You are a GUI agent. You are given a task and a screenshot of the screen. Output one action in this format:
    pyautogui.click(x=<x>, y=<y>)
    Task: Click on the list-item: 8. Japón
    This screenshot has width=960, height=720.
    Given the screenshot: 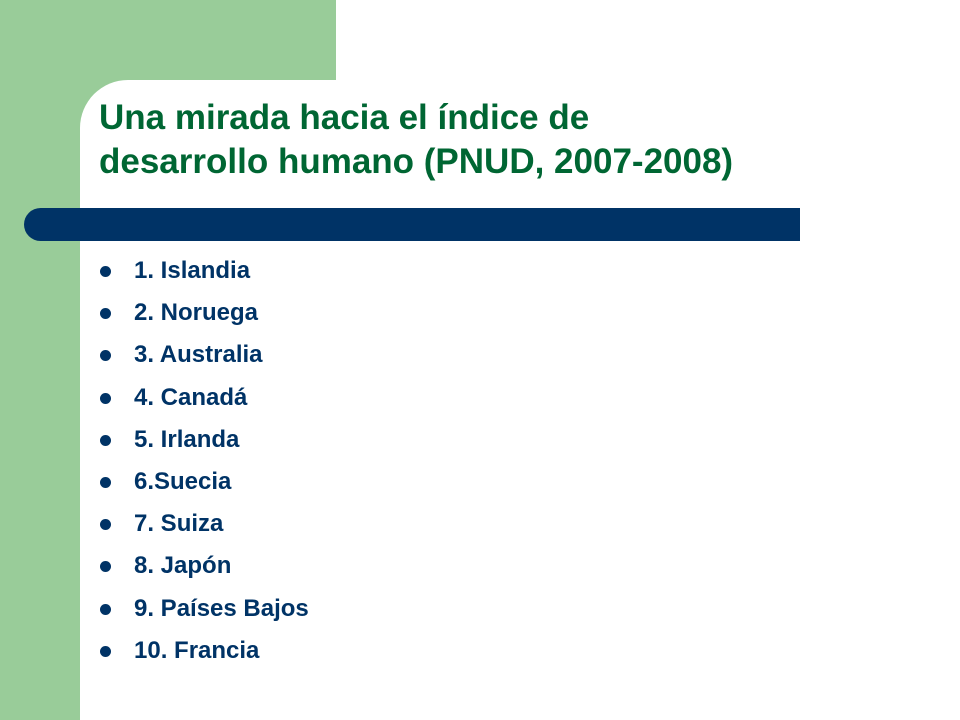 What is the action you would take?
    pyautogui.click(x=202, y=566)
    